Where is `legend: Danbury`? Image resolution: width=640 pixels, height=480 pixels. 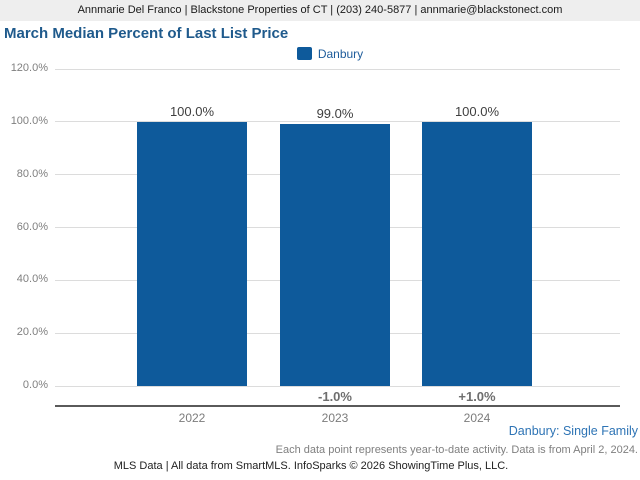
legend: Danbury is located at coordinates (320, 53).